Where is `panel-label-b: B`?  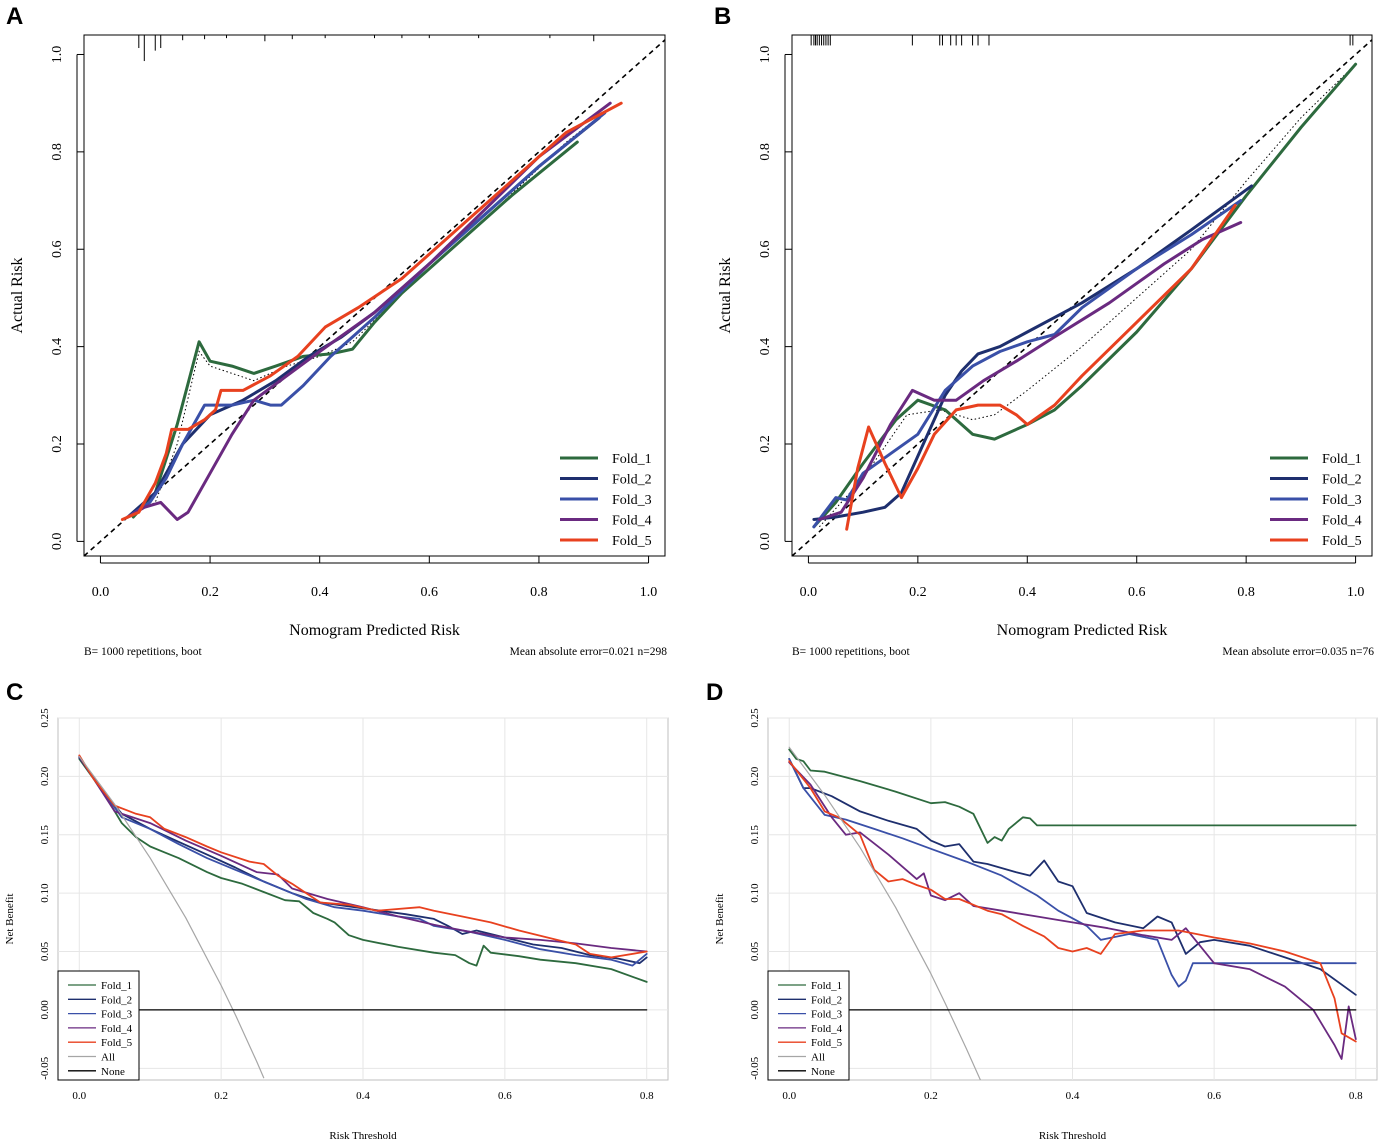 panel-label-b: B is located at coordinates (722, 16).